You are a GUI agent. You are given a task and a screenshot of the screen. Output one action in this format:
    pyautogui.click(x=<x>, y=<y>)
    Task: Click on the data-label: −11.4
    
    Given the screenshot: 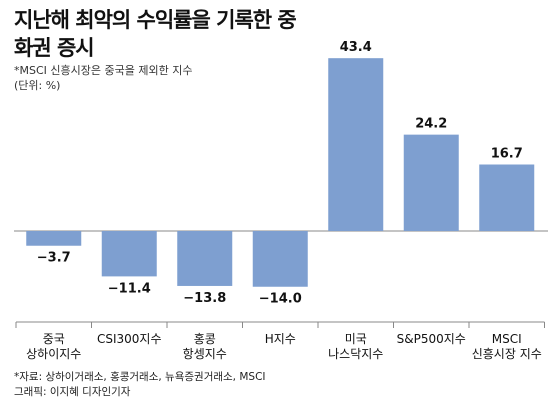 What is the action you would take?
    pyautogui.click(x=129, y=288)
    